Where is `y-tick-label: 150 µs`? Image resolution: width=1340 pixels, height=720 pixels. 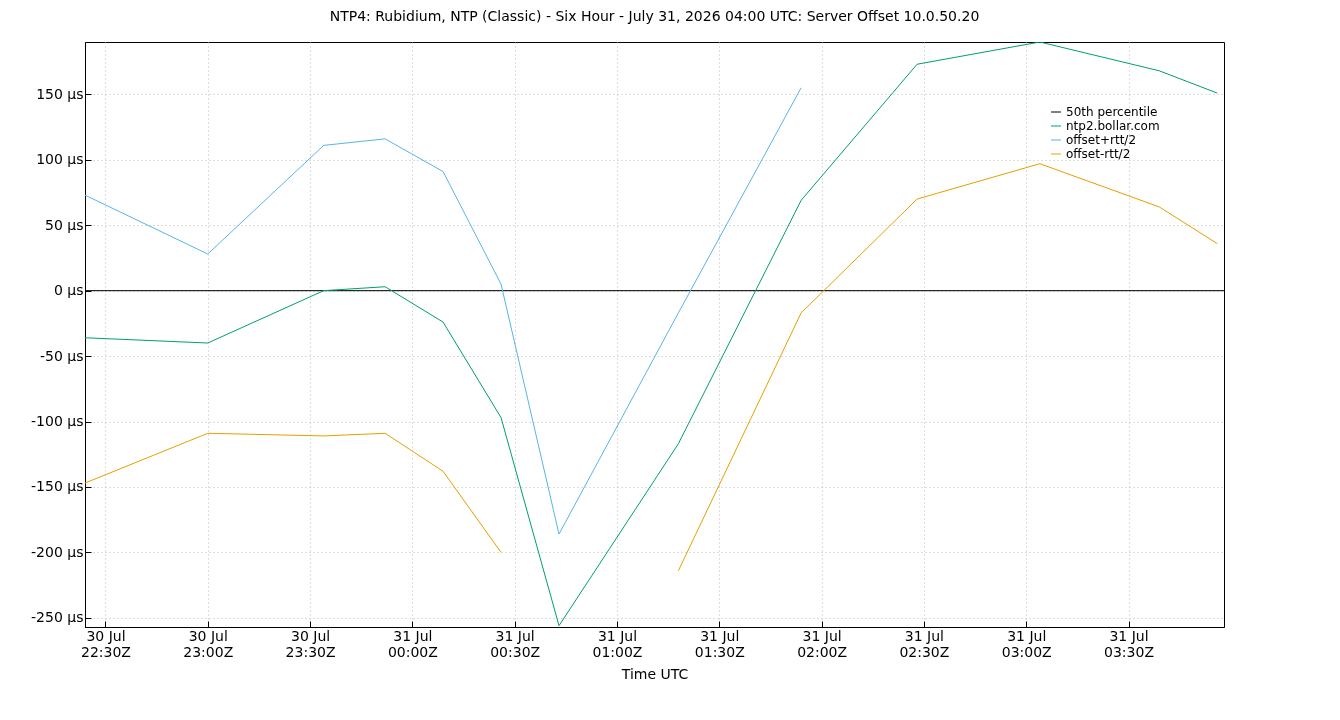 y-tick-label: 150 µs is located at coordinates (60, 93).